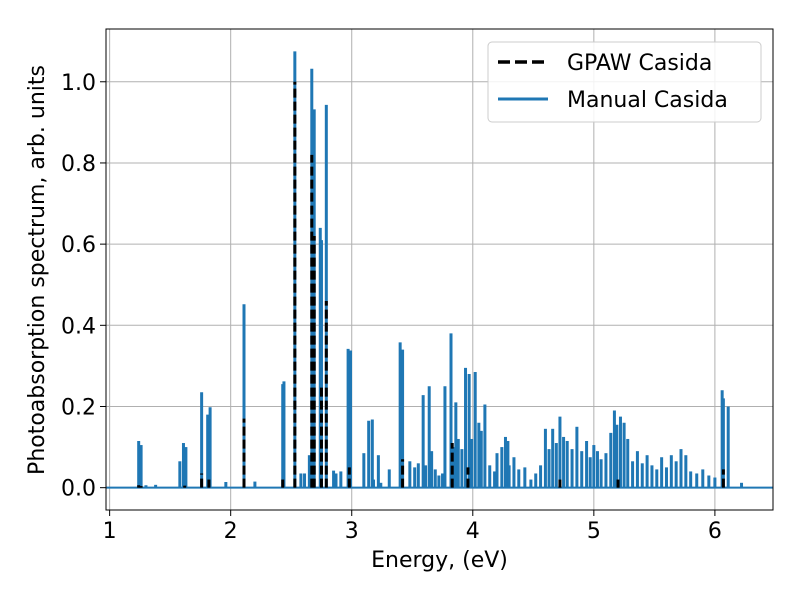 The image size is (800, 600). I want to click on y-tick-label: 0.0, so click(78, 489).